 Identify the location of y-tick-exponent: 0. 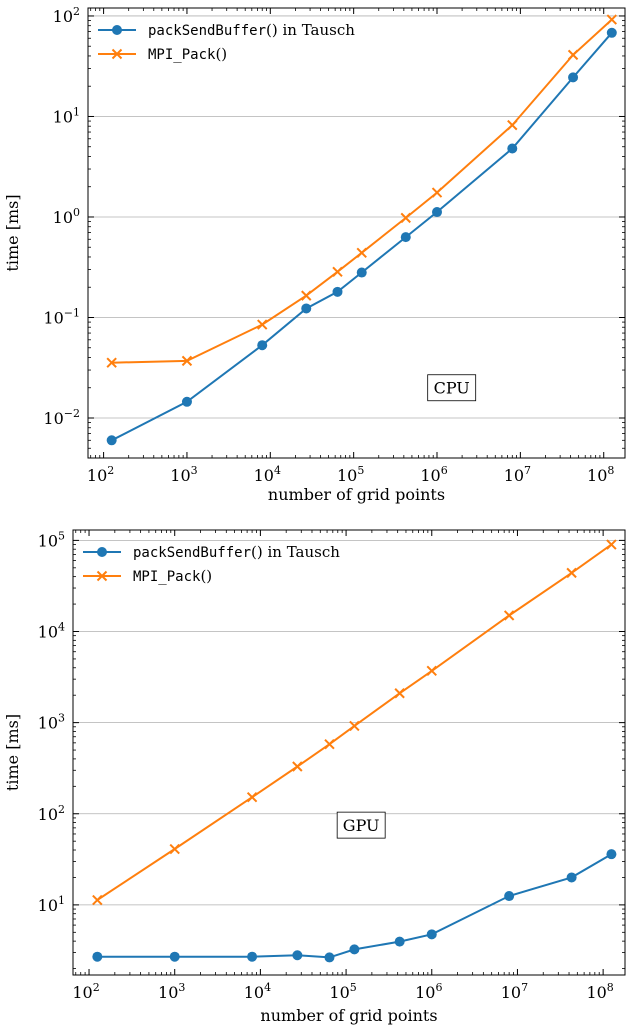
(76, 212).